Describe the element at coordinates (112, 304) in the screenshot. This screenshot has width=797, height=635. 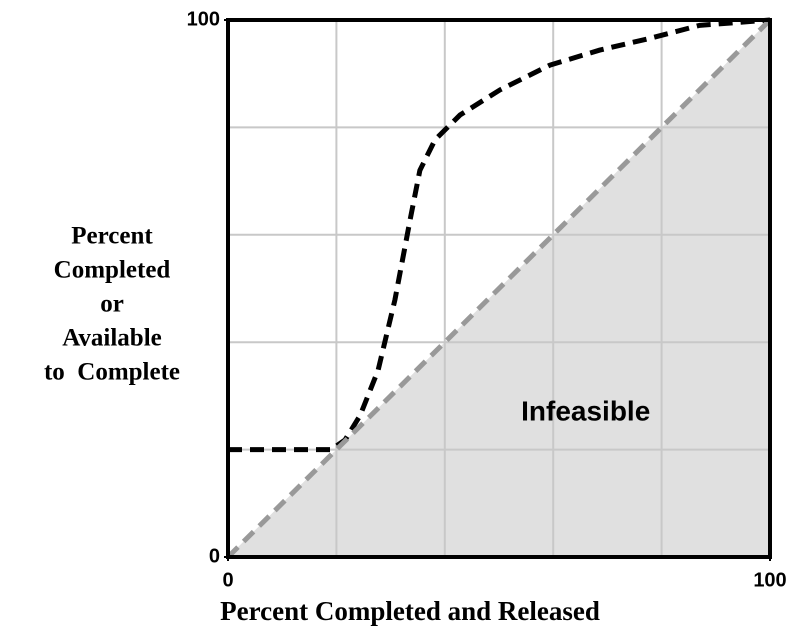
I see `y-axis-label: or` at that location.